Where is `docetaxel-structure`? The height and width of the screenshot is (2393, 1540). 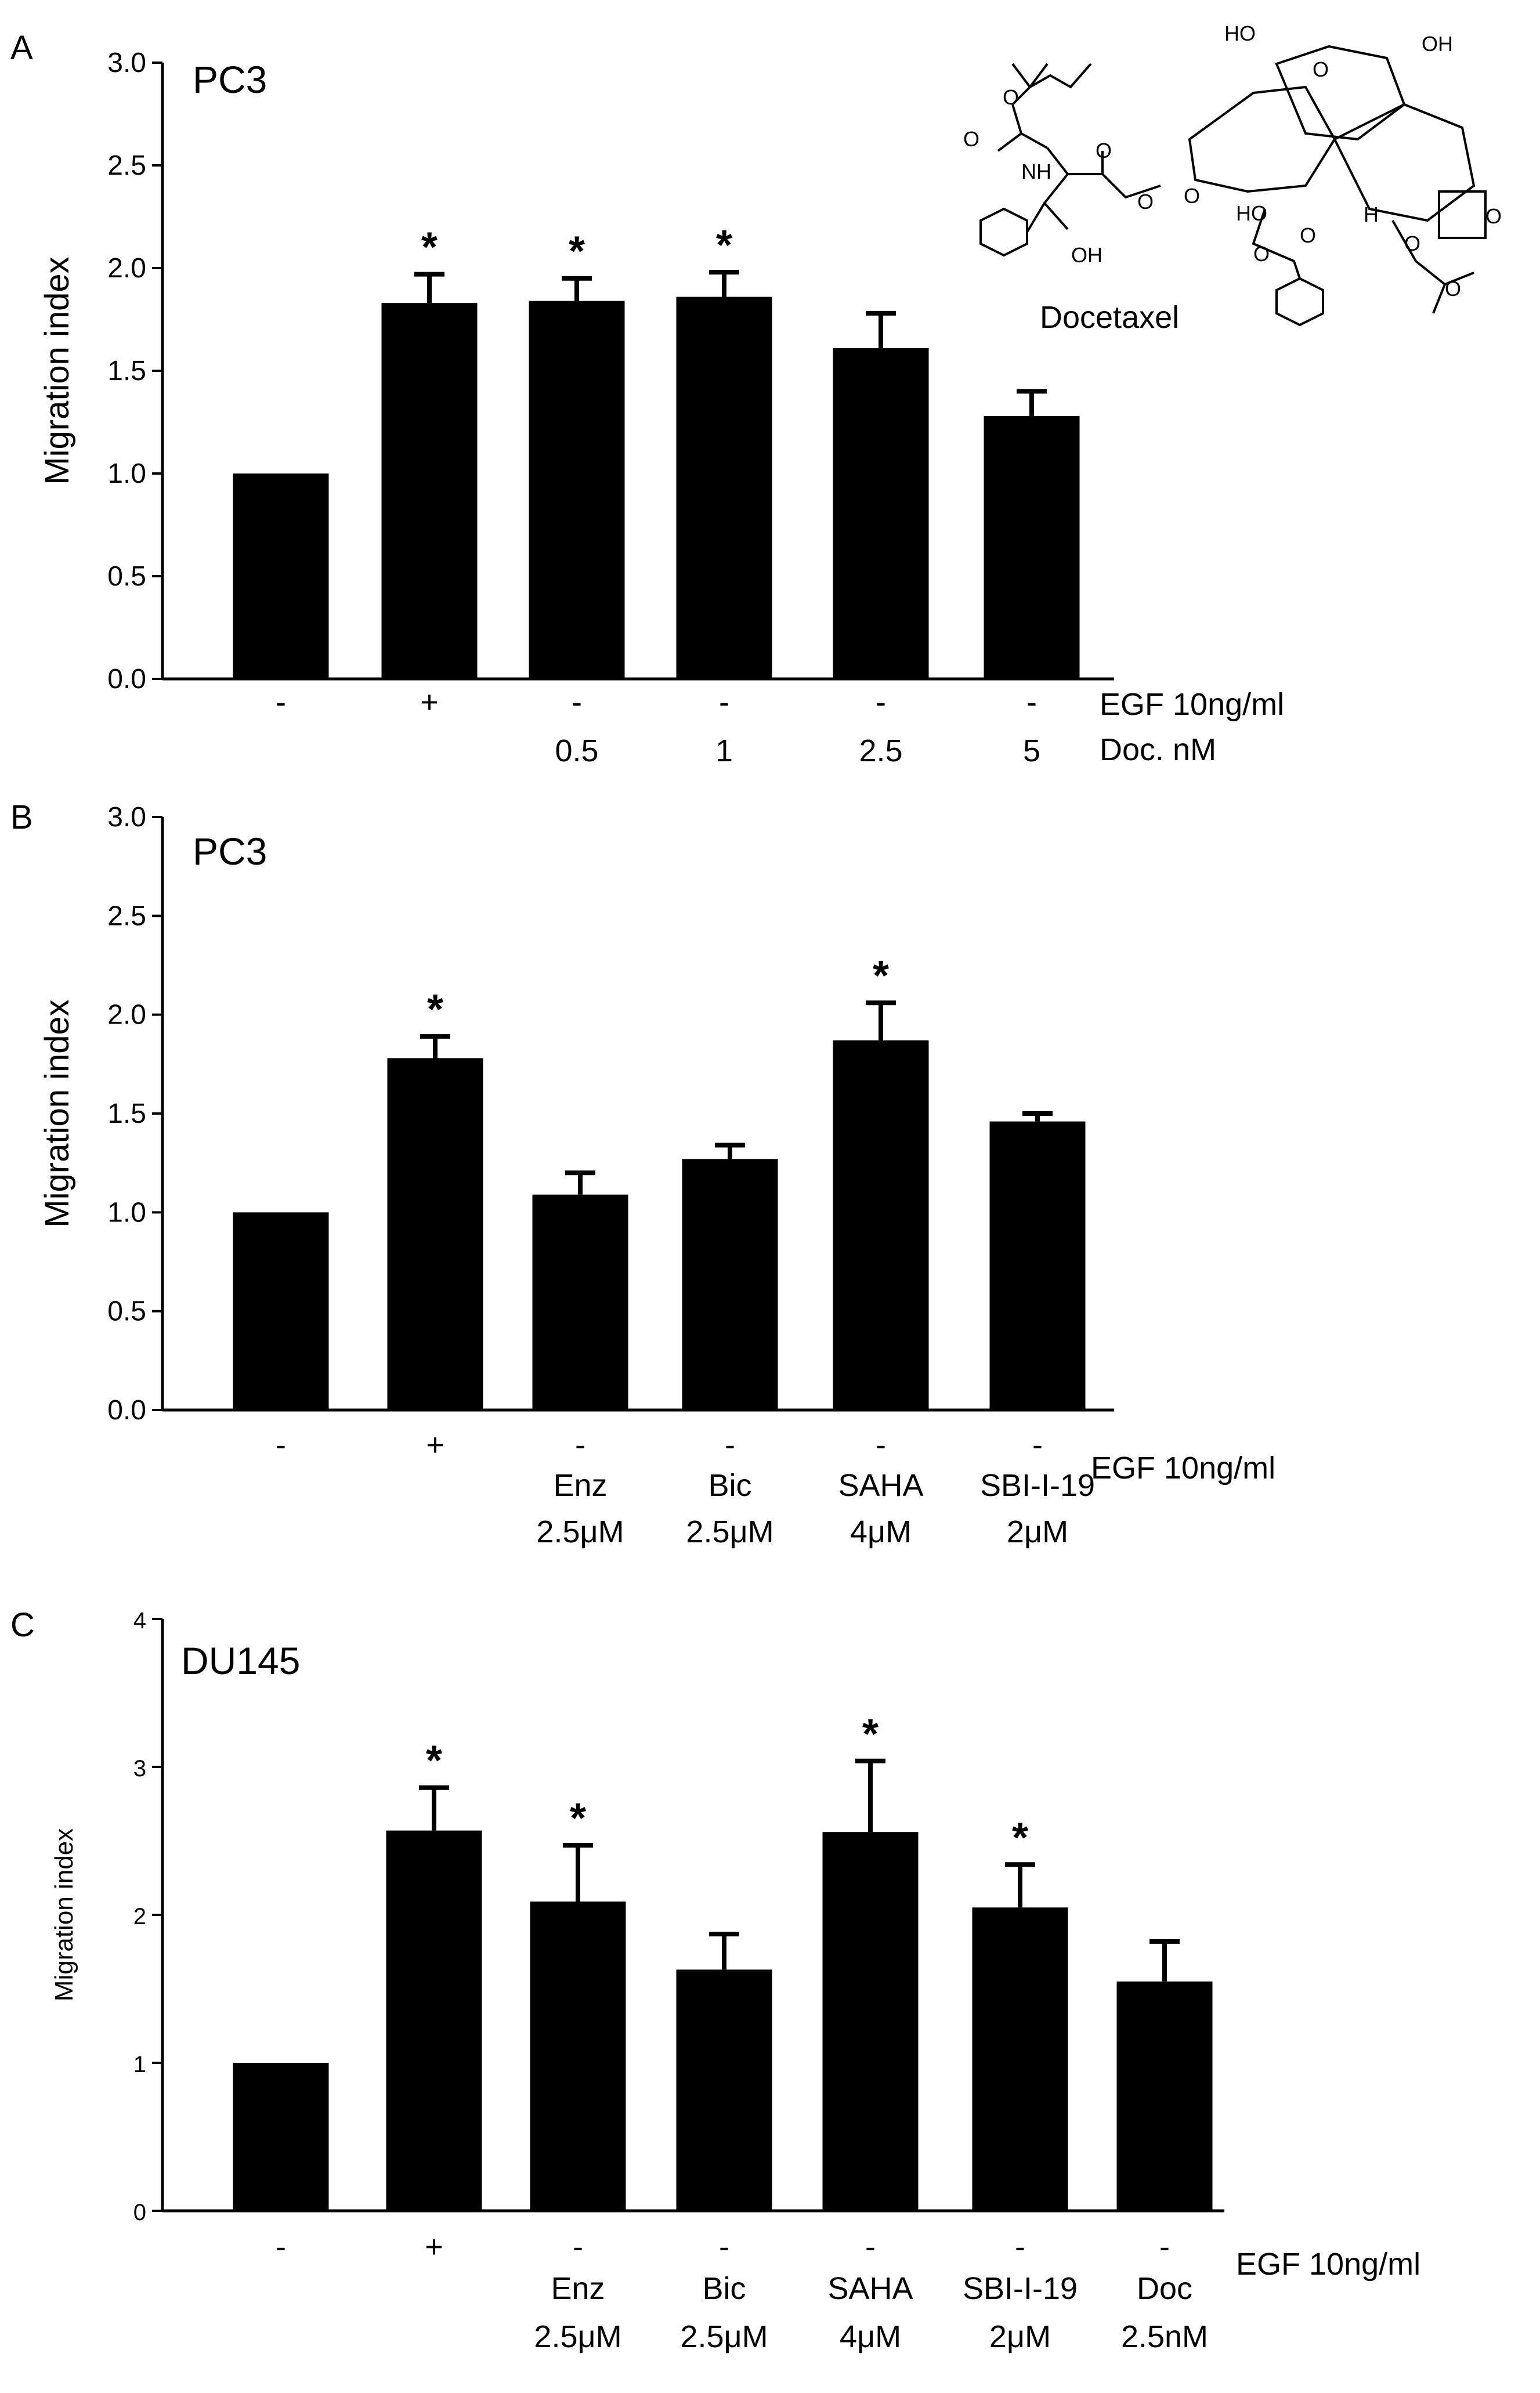 docetaxel-structure is located at coordinates (1233, 186).